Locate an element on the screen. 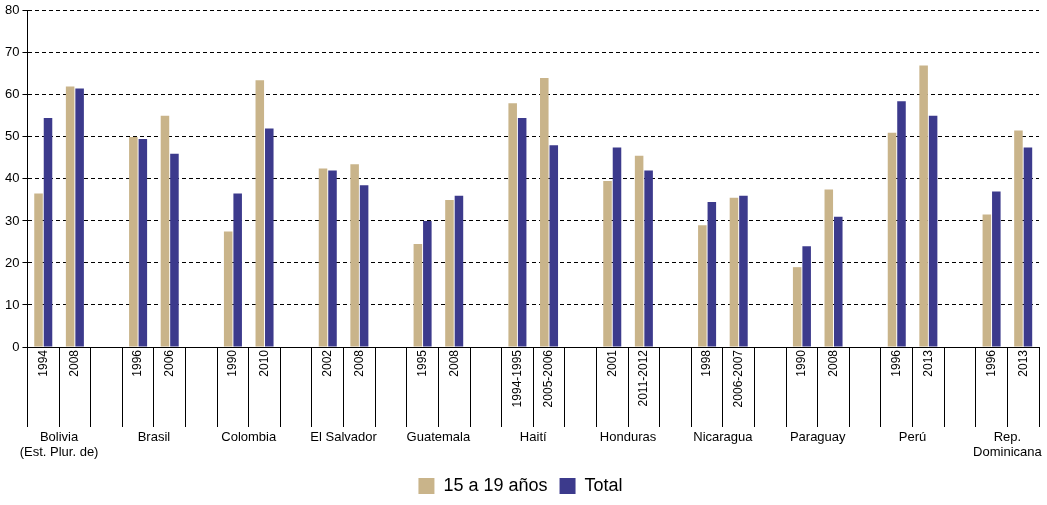 The width and height of the screenshot is (1047, 505). x-tick-label: 2010 is located at coordinates (263, 363).